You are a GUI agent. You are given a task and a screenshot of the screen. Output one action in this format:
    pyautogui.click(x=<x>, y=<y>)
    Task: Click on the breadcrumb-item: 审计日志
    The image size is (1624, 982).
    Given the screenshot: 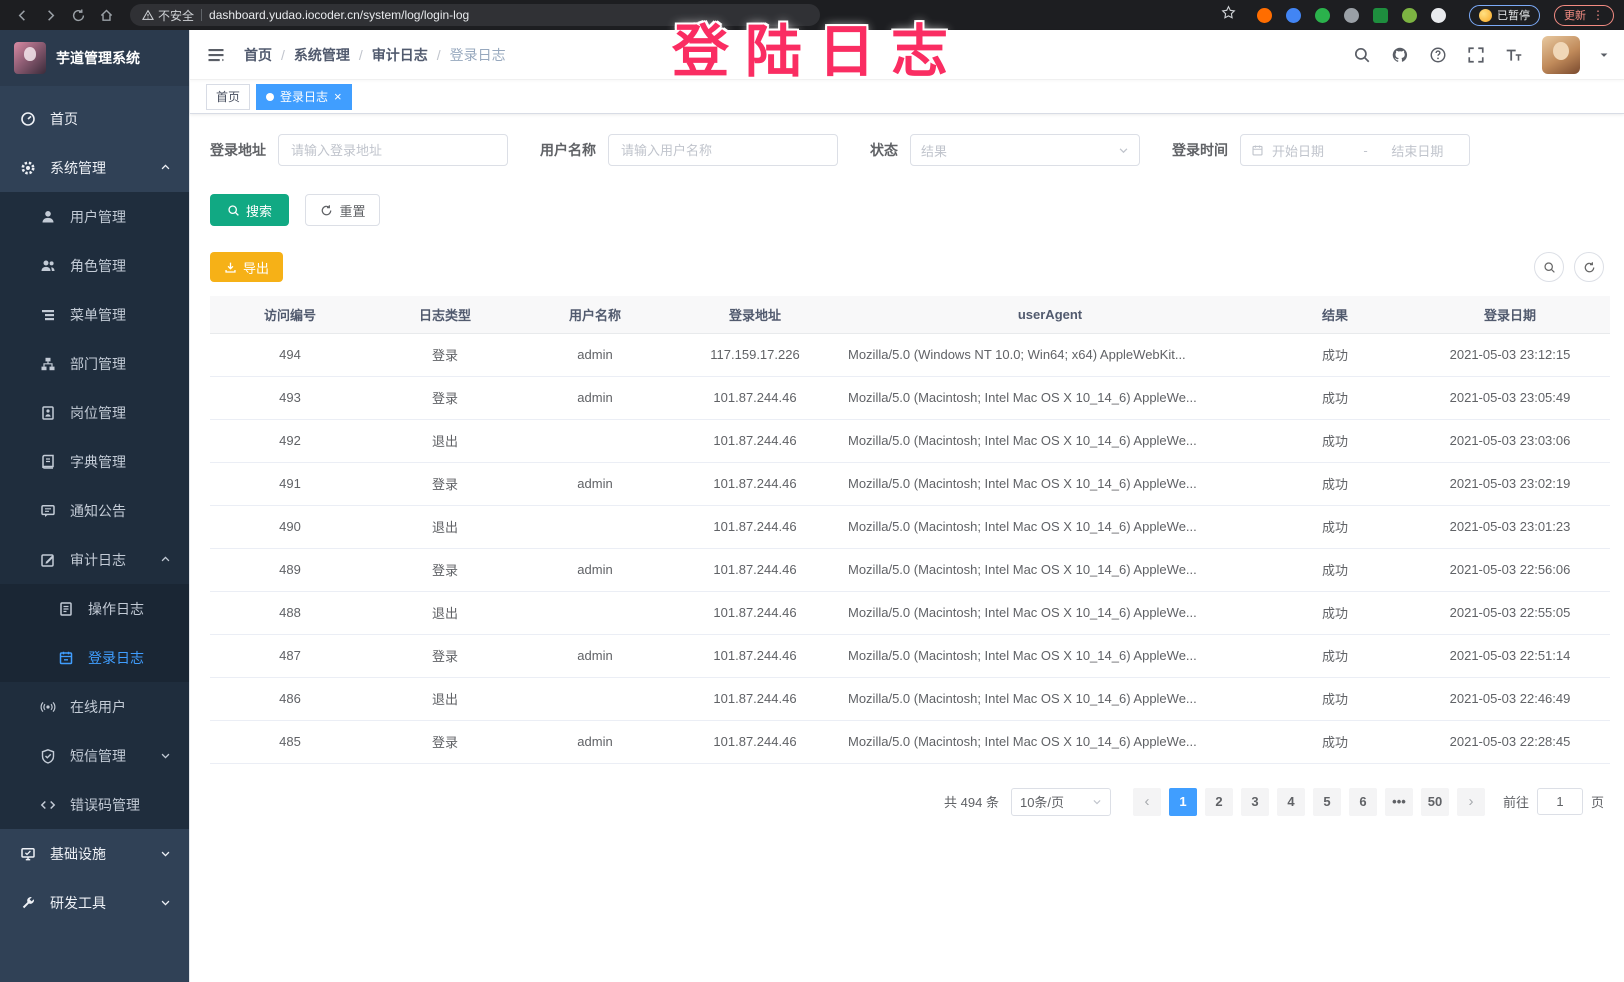 What is the action you would take?
    pyautogui.click(x=399, y=54)
    